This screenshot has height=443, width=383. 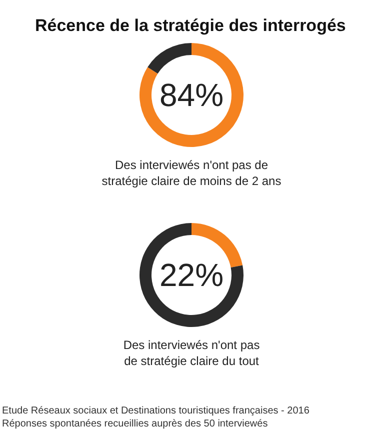 What do you see at coordinates (190, 25) in the screenshot?
I see `chart-title: Récence de la stratégie des interrogés` at bounding box center [190, 25].